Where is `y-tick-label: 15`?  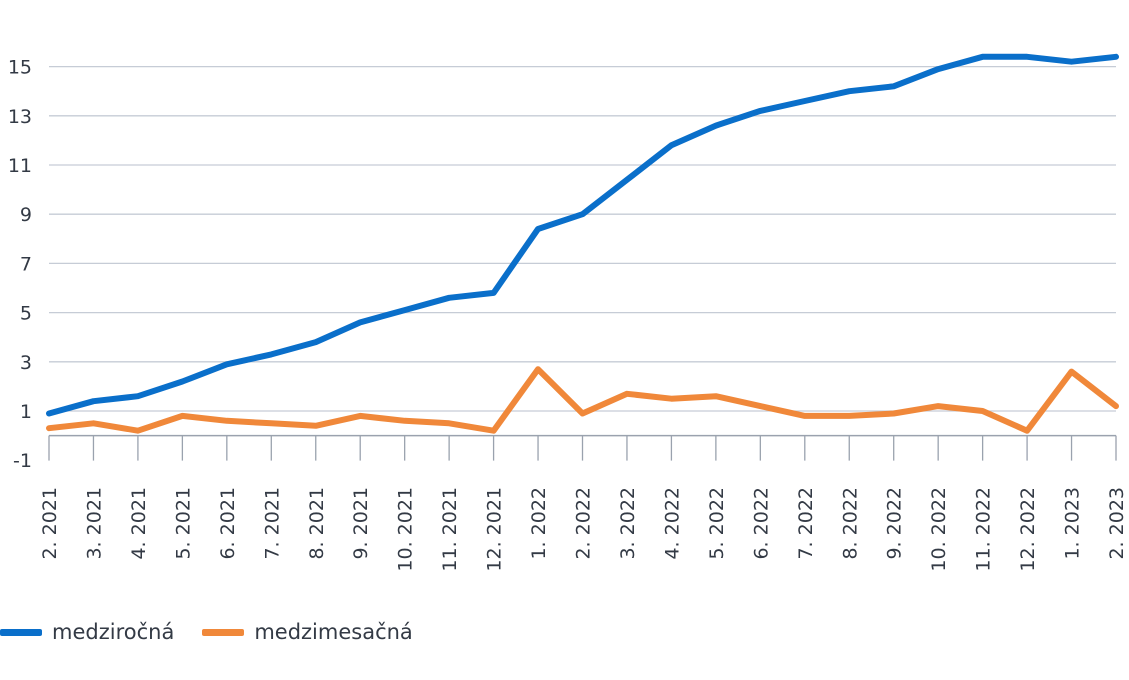 y-tick-label: 15 is located at coordinates (20, 68).